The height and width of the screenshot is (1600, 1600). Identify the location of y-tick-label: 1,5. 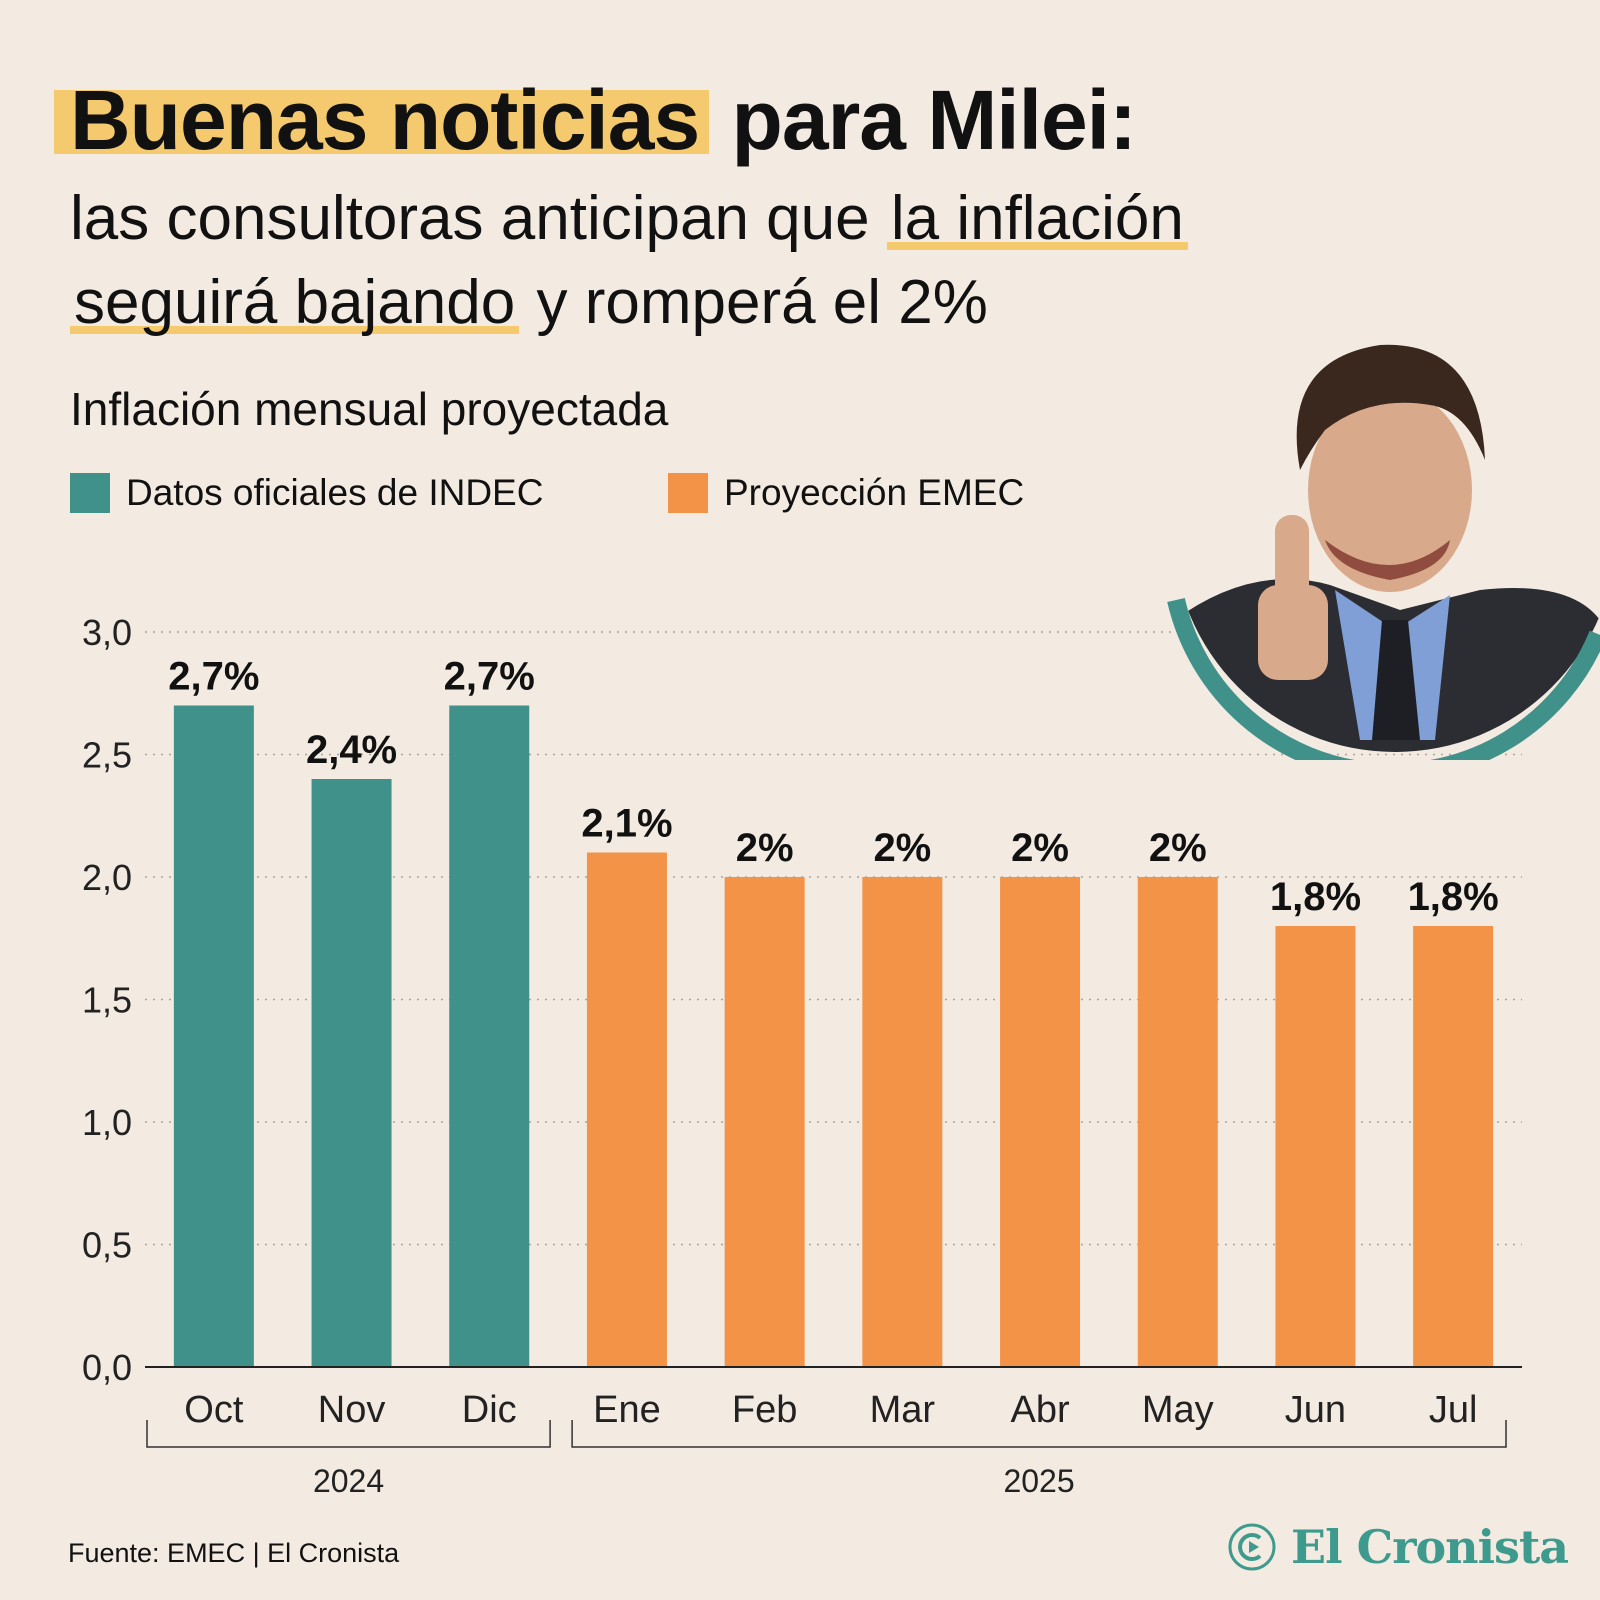
(107, 1000).